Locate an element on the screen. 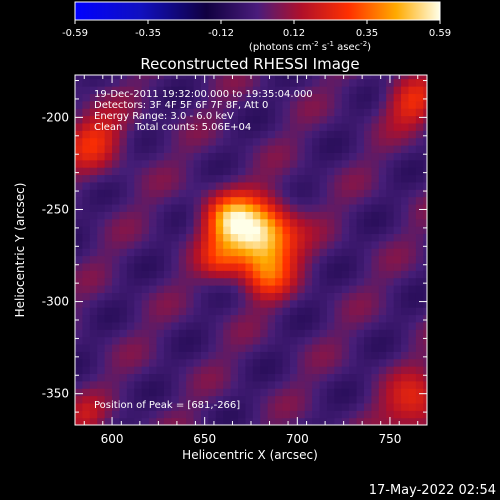 This screenshot has height=500, width=500. y-tick-label: -350 is located at coordinates (55, 394).